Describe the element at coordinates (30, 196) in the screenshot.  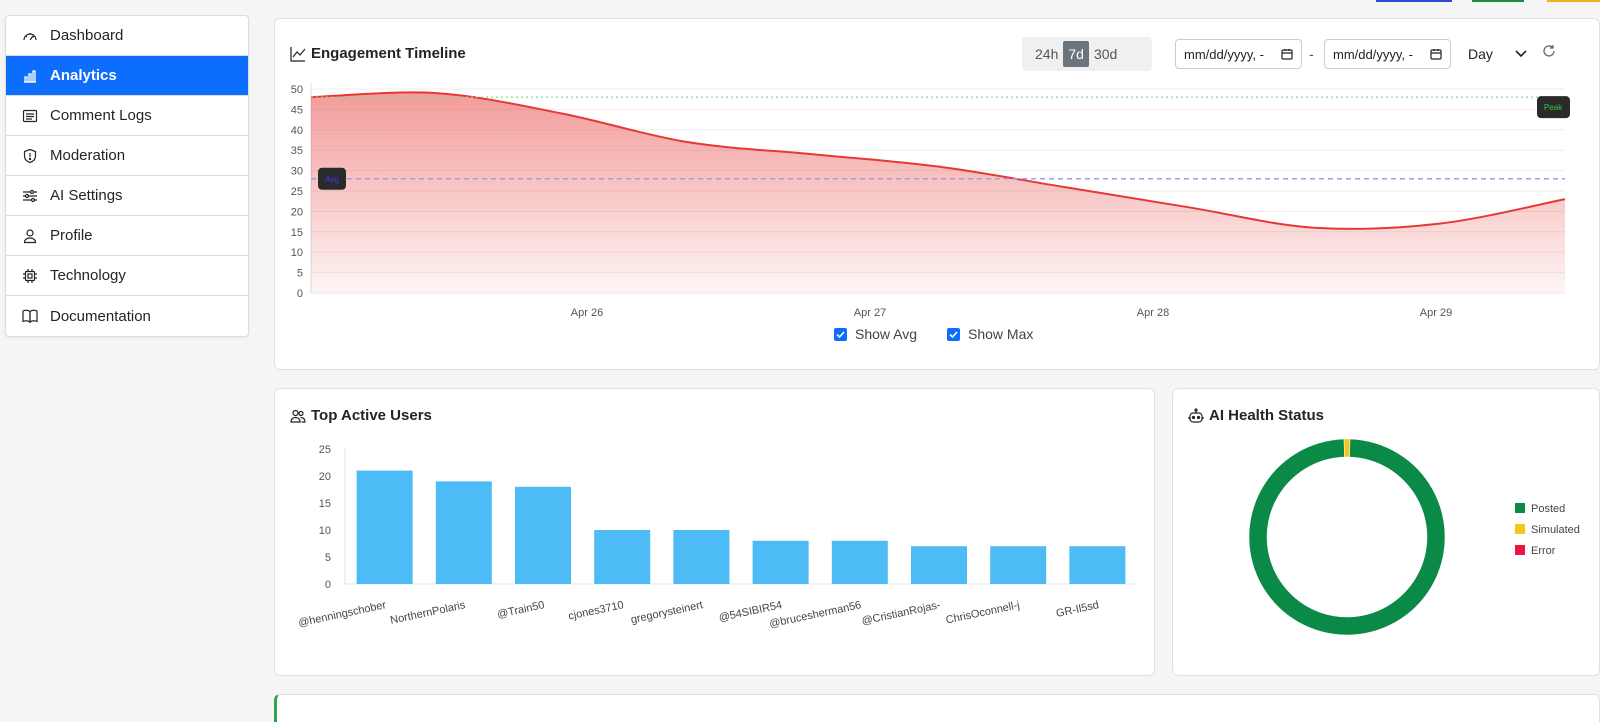
I see `sliders-icon` at that location.